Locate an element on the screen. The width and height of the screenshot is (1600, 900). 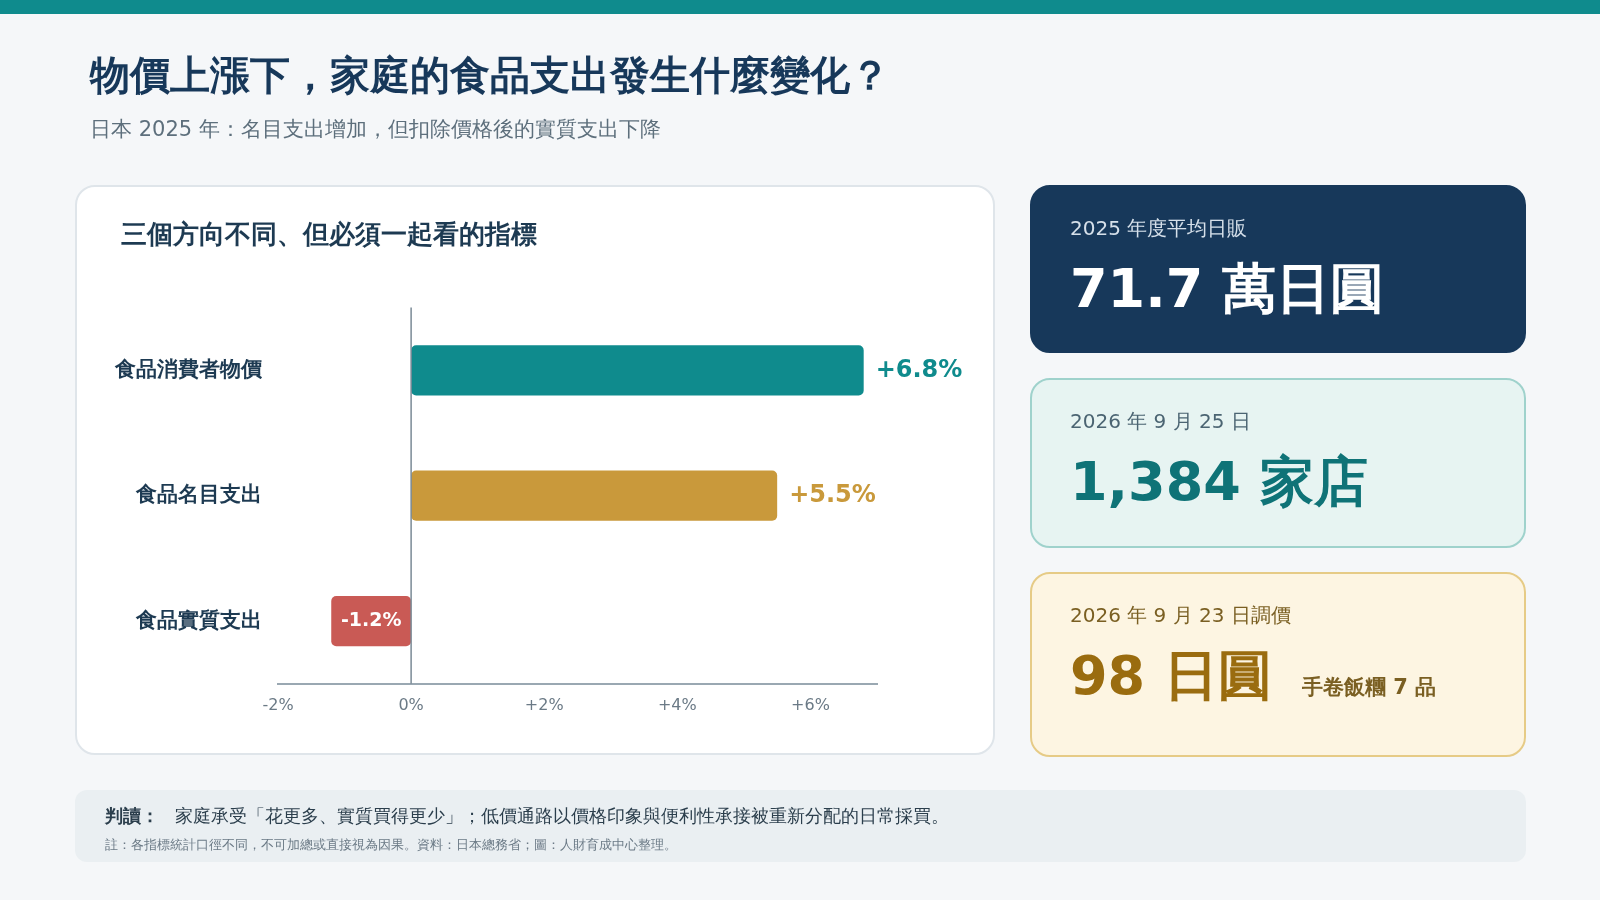
text: 物價上漲下，家庭的食品支出發生什麼變化？ is located at coordinates (490, 75).